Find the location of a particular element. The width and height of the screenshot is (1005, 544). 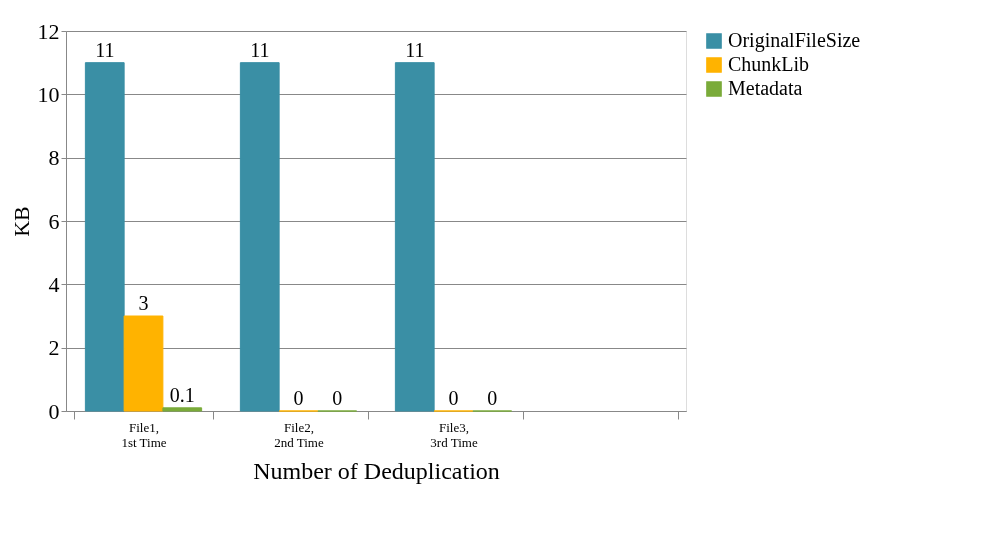

data-label: 0.1 is located at coordinates (182, 394).